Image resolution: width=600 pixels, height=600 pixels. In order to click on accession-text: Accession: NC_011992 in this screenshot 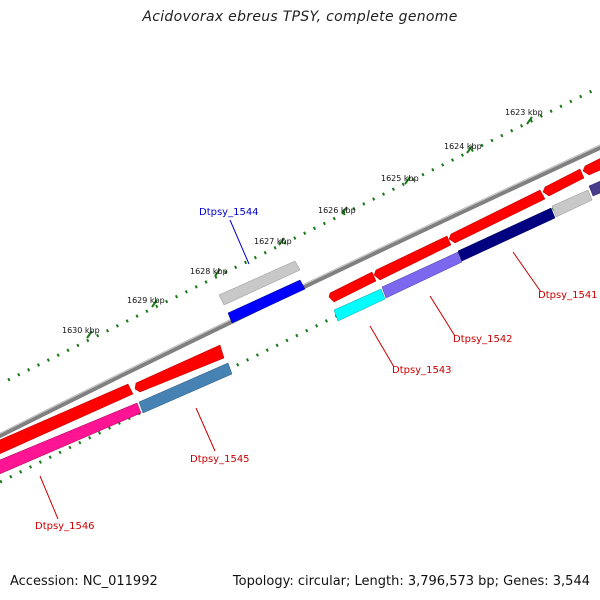, I will do `click(84, 581)`.